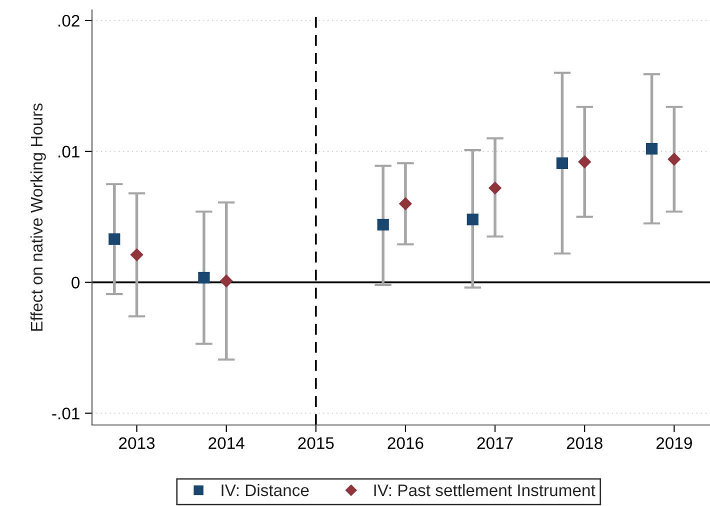  Describe the element at coordinates (674, 443) in the screenshot. I see `x-tick-label: 2019` at that location.